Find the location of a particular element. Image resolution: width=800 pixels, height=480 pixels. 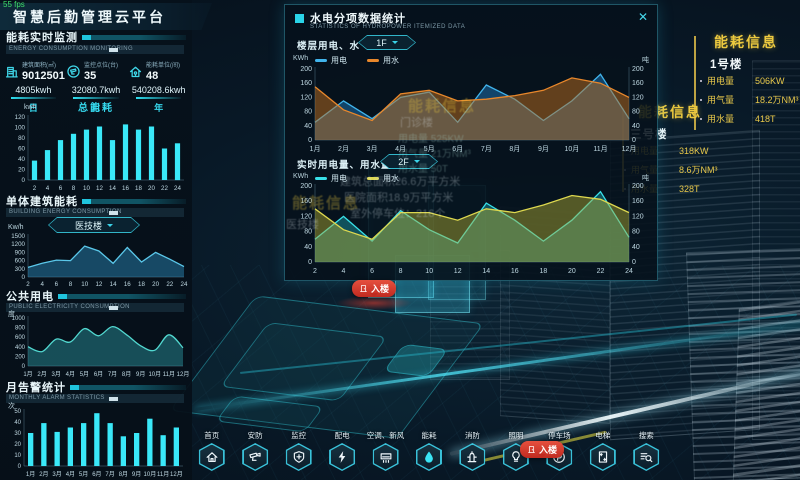

total-value: 540208.6kwh is located at coordinates (158, 90).